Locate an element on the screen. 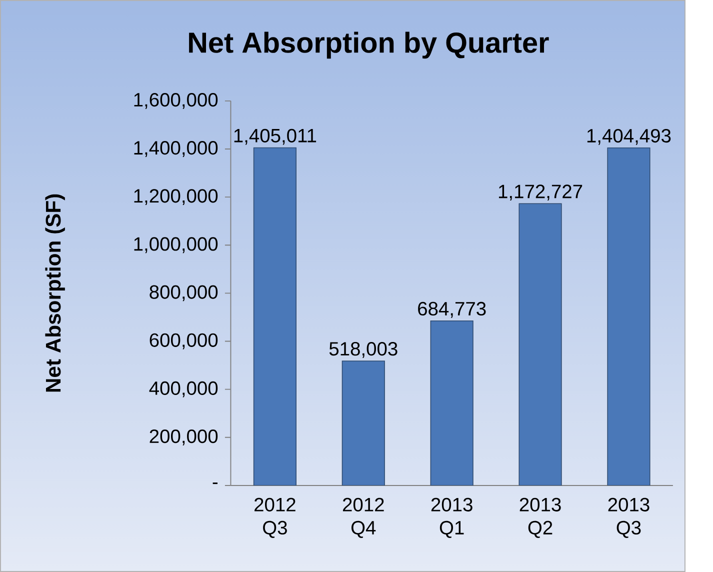  data-label: 684,773 is located at coordinates (452, 310).